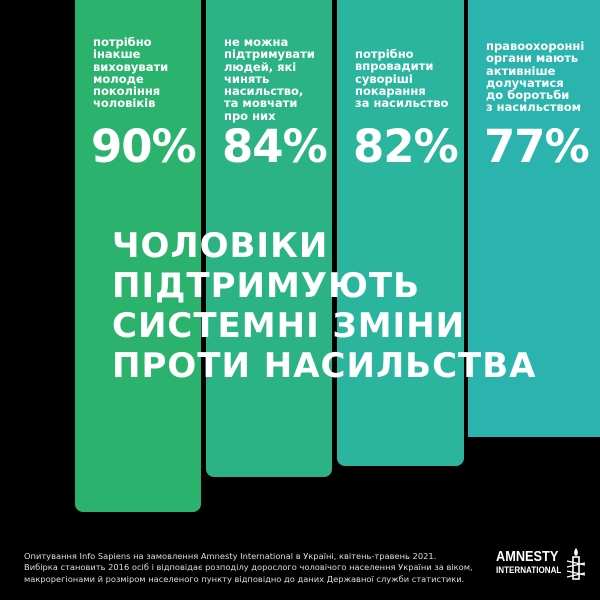  Describe the element at coordinates (576, 564) in the screenshot. I see `candle-barbed-wire-icon` at that location.